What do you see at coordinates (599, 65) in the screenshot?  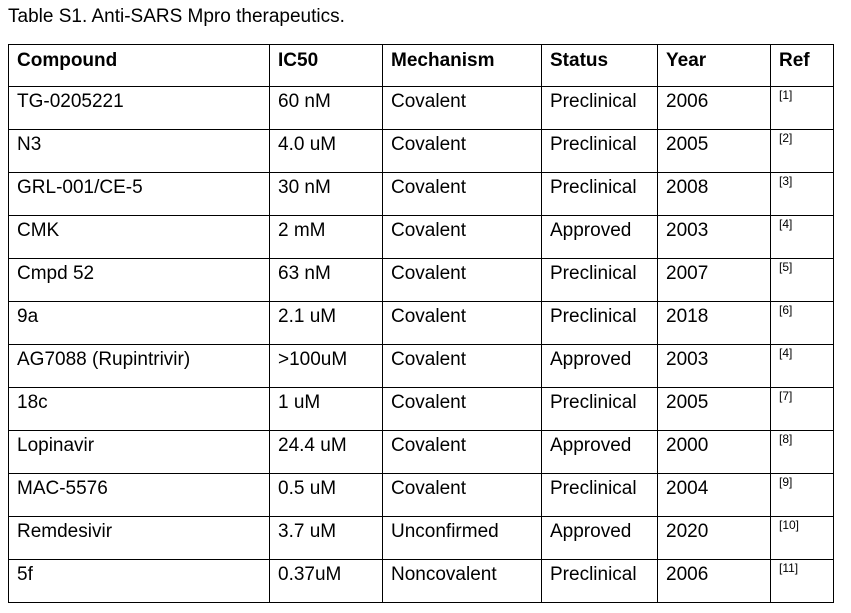 I see `header-status: Status` at bounding box center [599, 65].